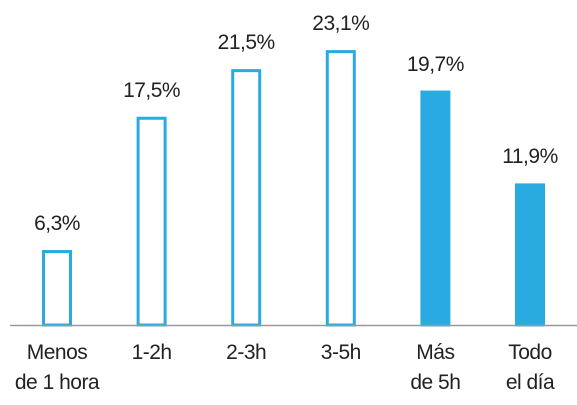  Describe the element at coordinates (246, 352) in the screenshot. I see `x-tick-label: 2-3h` at that location.